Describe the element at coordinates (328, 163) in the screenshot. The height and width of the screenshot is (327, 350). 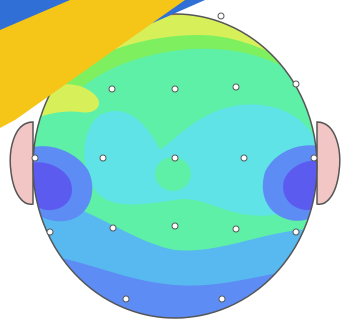
I see `right-ear` at that location.